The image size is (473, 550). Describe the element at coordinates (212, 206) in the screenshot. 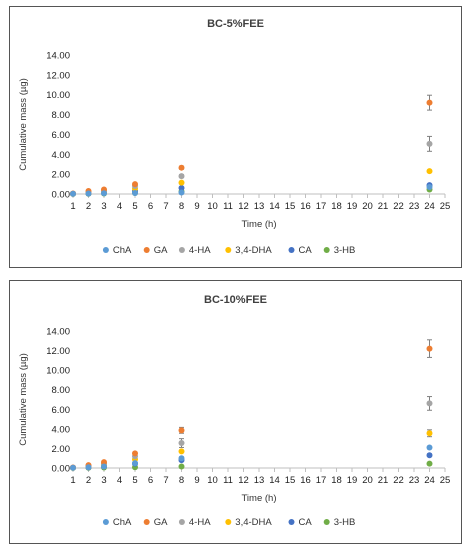

I see `x-tick-label: 10` at that location.